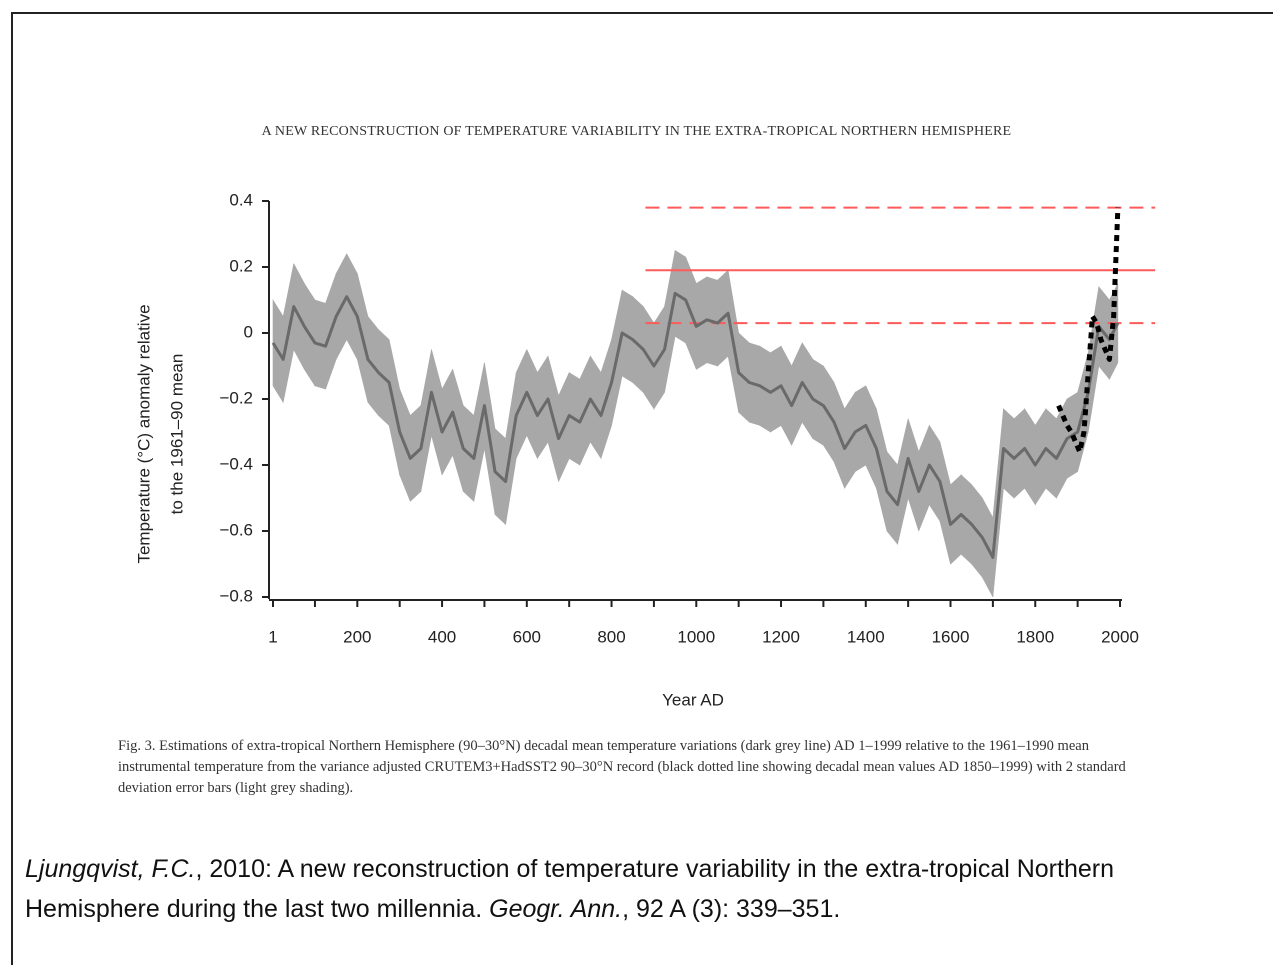 The image size is (1273, 965). Describe the element at coordinates (866, 636) in the screenshot. I see `x-tick-label: 1400` at that location.